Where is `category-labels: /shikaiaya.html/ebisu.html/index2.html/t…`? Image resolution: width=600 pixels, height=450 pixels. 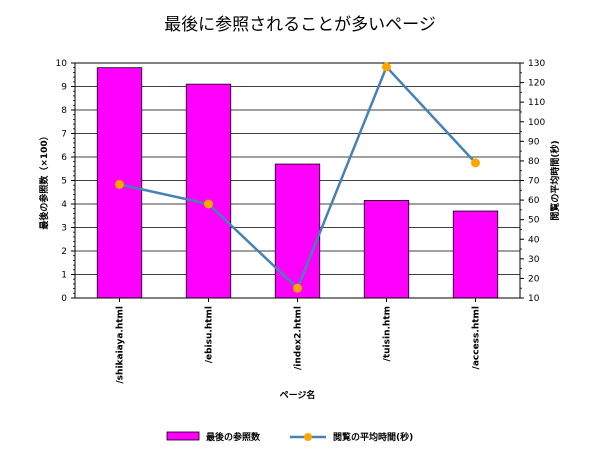 category-labels: /shikaiaya.html/ebisu.html/index2.html/t… is located at coordinates (299, 341).